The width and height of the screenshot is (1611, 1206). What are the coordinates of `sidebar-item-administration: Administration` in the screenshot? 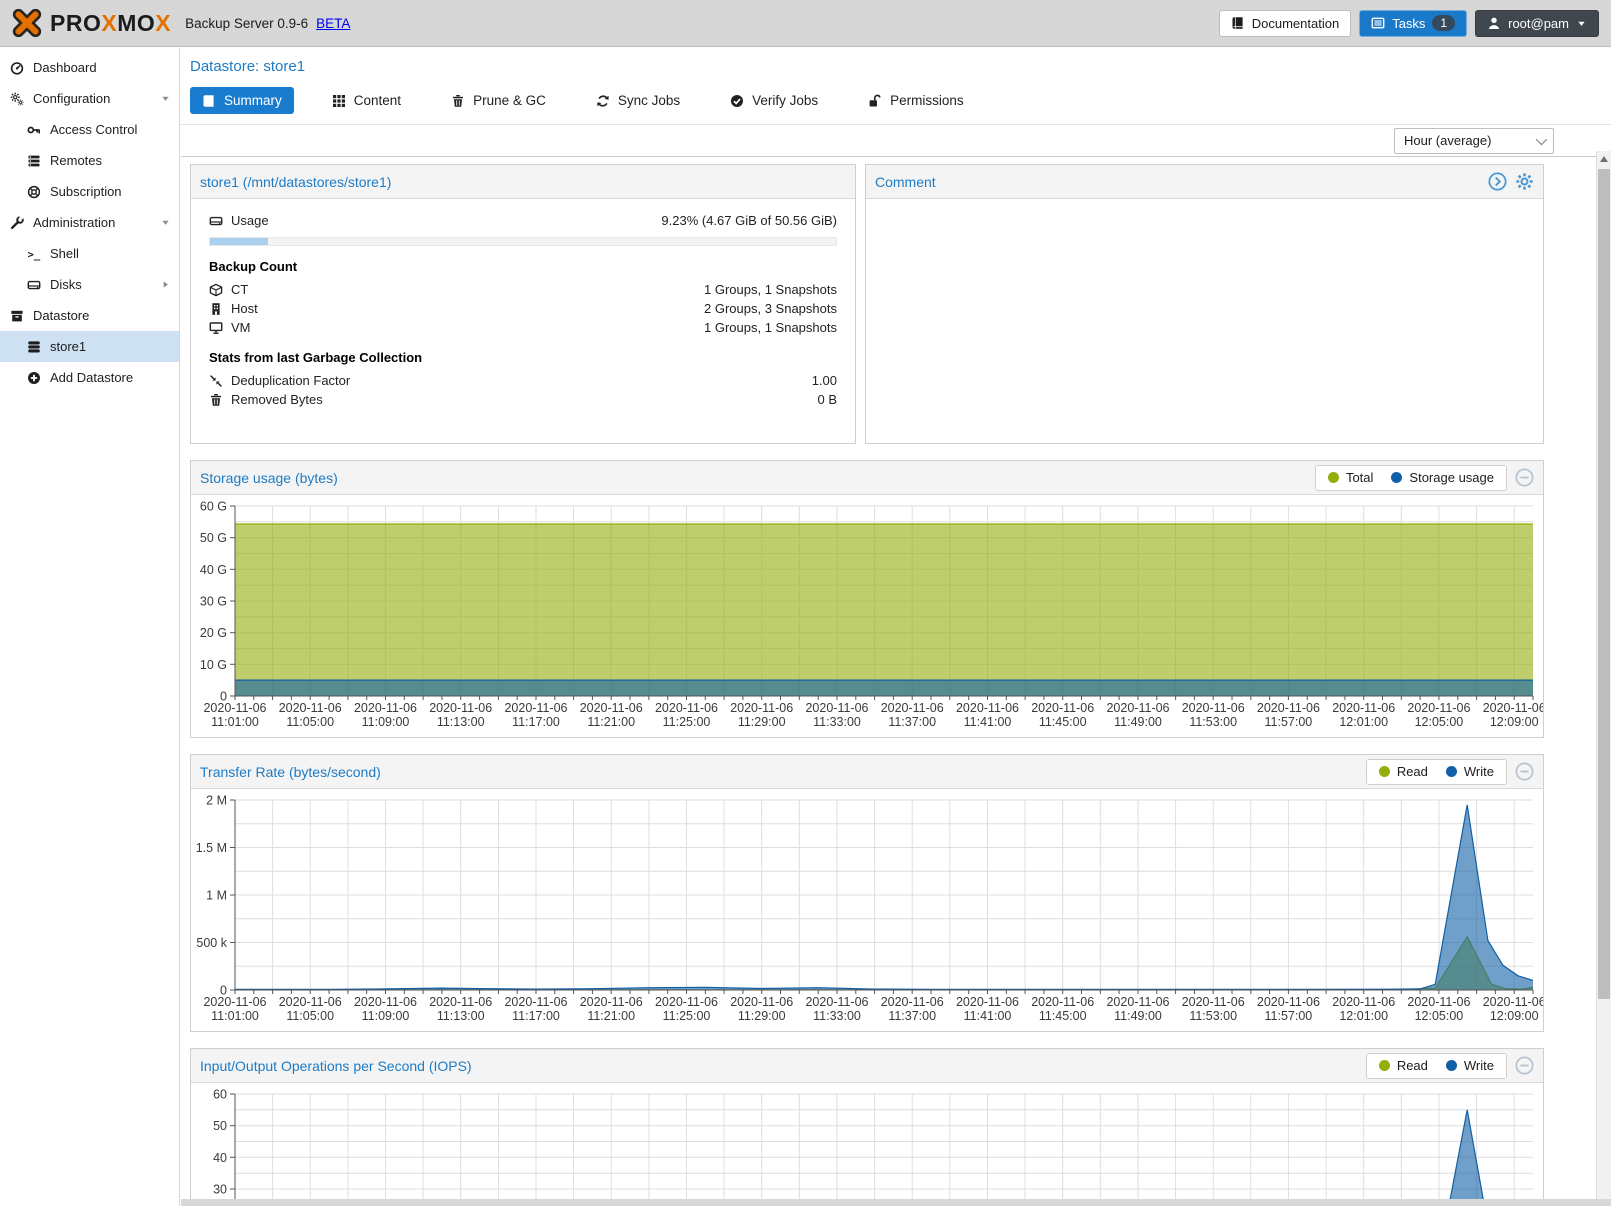 It's located at (89, 222).